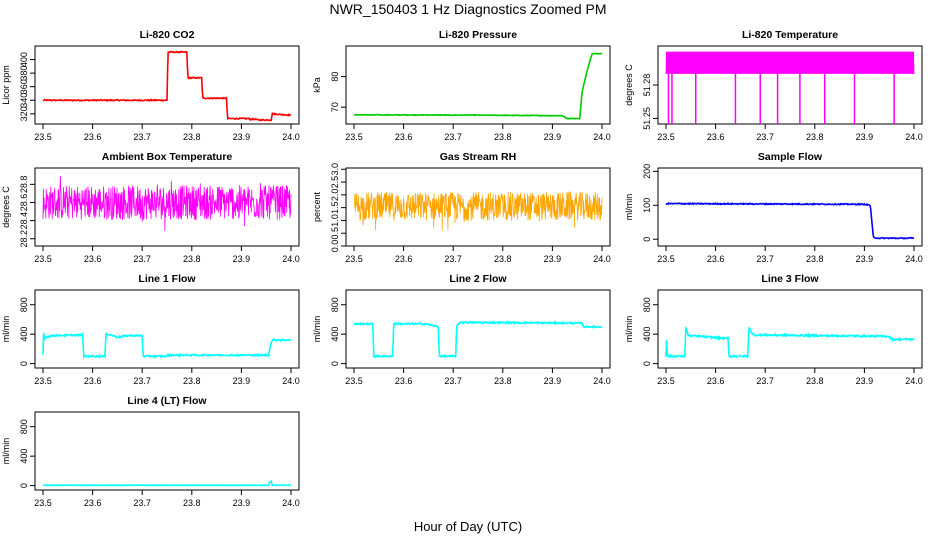 The image size is (936, 540). Describe the element at coordinates (317, 85) in the screenshot. I see `y-axis-label: kPa` at that location.